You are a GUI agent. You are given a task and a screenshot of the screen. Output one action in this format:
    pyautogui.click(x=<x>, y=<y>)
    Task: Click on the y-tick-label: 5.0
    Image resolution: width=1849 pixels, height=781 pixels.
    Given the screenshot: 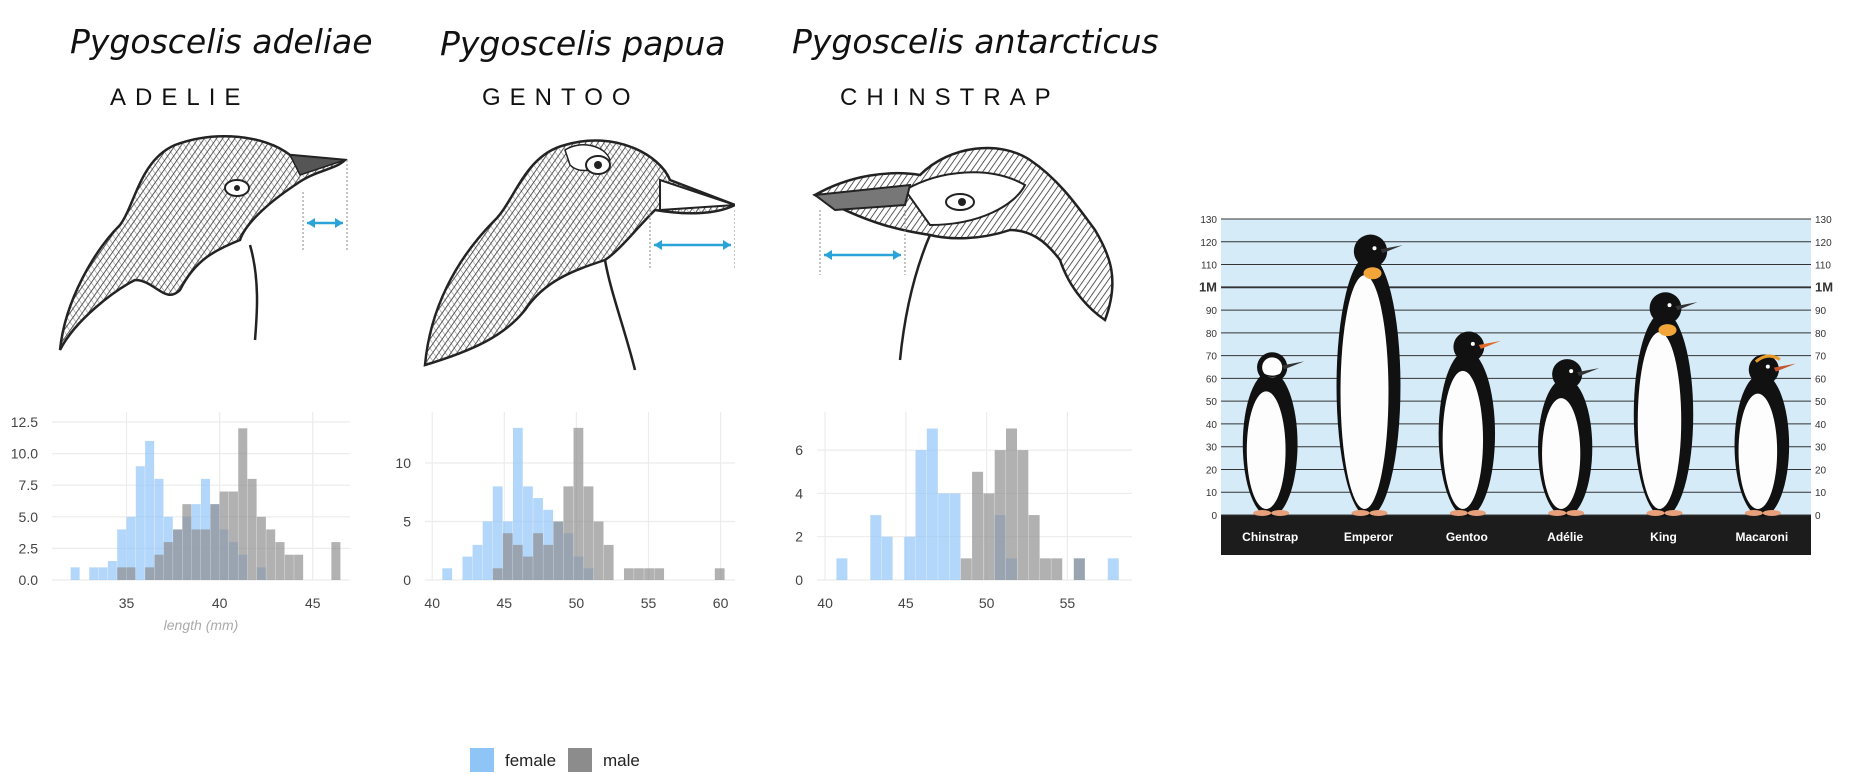 What is the action you would take?
    pyautogui.click(x=29, y=517)
    